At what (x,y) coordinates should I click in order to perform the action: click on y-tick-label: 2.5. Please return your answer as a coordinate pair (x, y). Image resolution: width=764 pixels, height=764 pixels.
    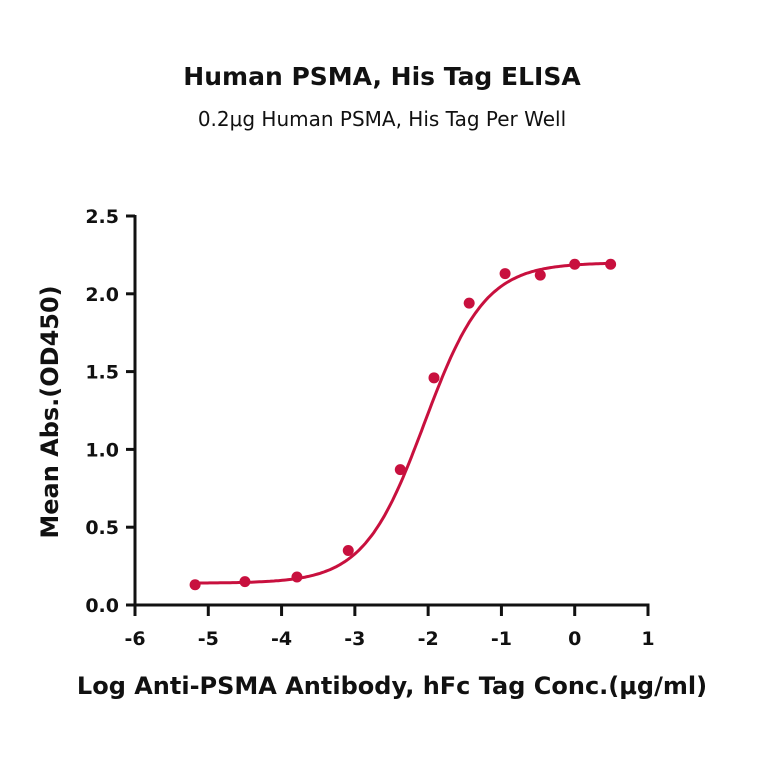
    Looking at the image, I should click on (102, 217).